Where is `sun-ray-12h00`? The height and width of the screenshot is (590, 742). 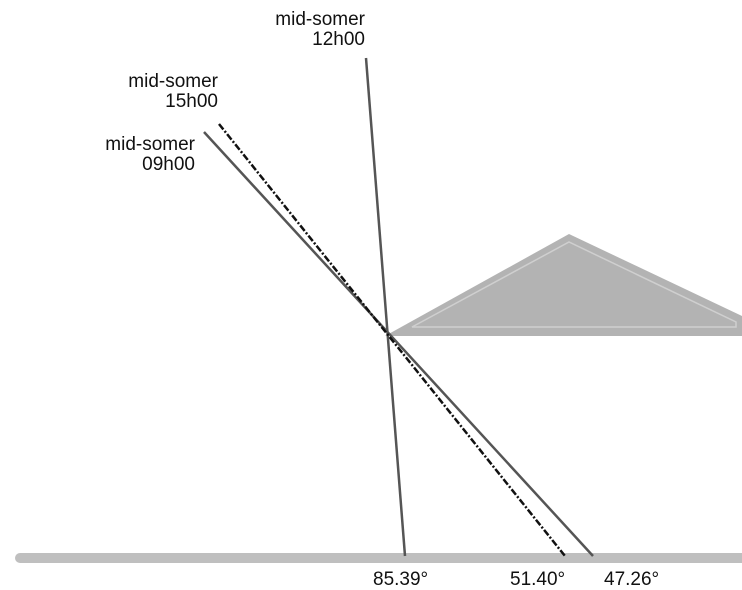 sun-ray-12h00 is located at coordinates (385, 307).